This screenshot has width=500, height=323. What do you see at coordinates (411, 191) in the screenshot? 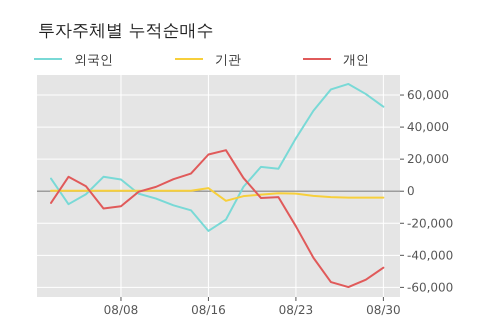
I see `y-tick-label: 0` at bounding box center [411, 191].